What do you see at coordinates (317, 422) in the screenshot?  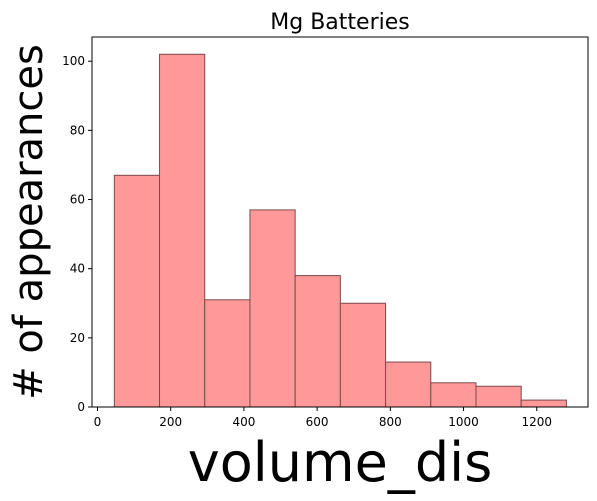 I see `x-tick-label: 600` at bounding box center [317, 422].